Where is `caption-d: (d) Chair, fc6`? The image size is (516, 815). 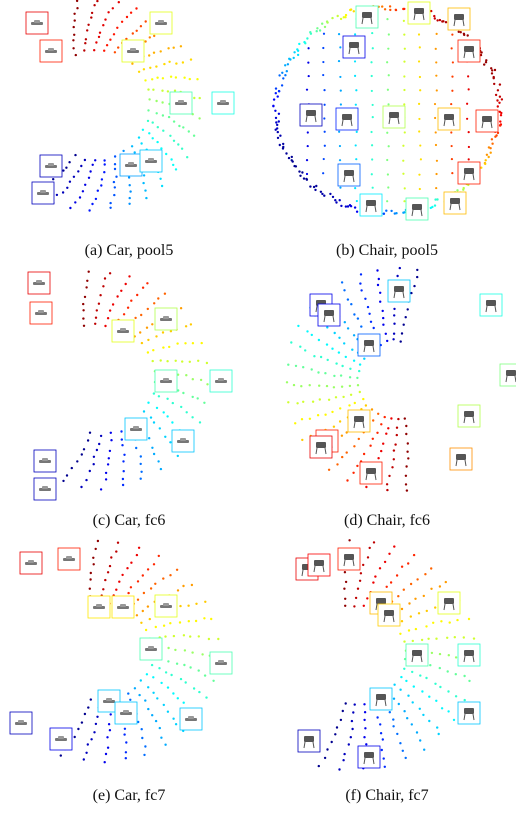 caption-d: (d) Chair, fc6 is located at coordinates (387, 520).